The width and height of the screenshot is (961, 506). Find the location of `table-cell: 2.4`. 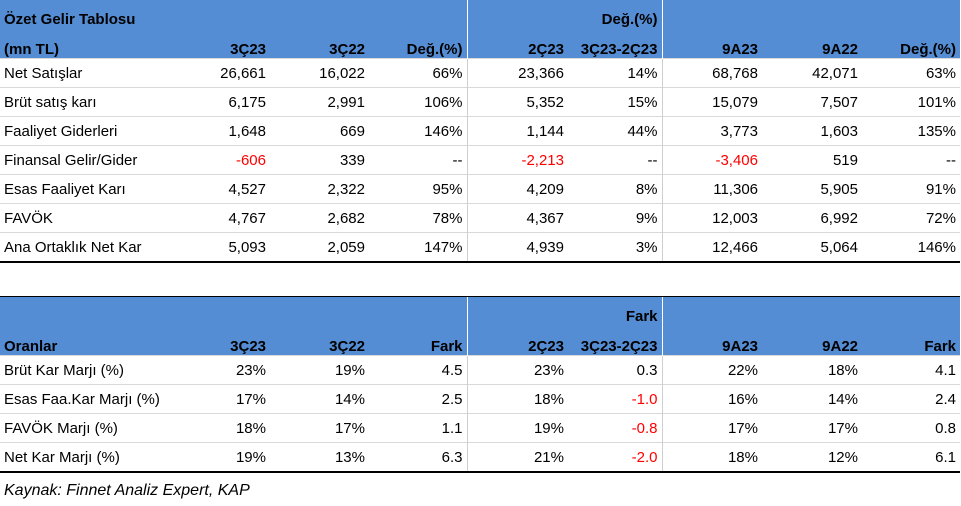

table-cell: 2.4 is located at coordinates (911, 399).